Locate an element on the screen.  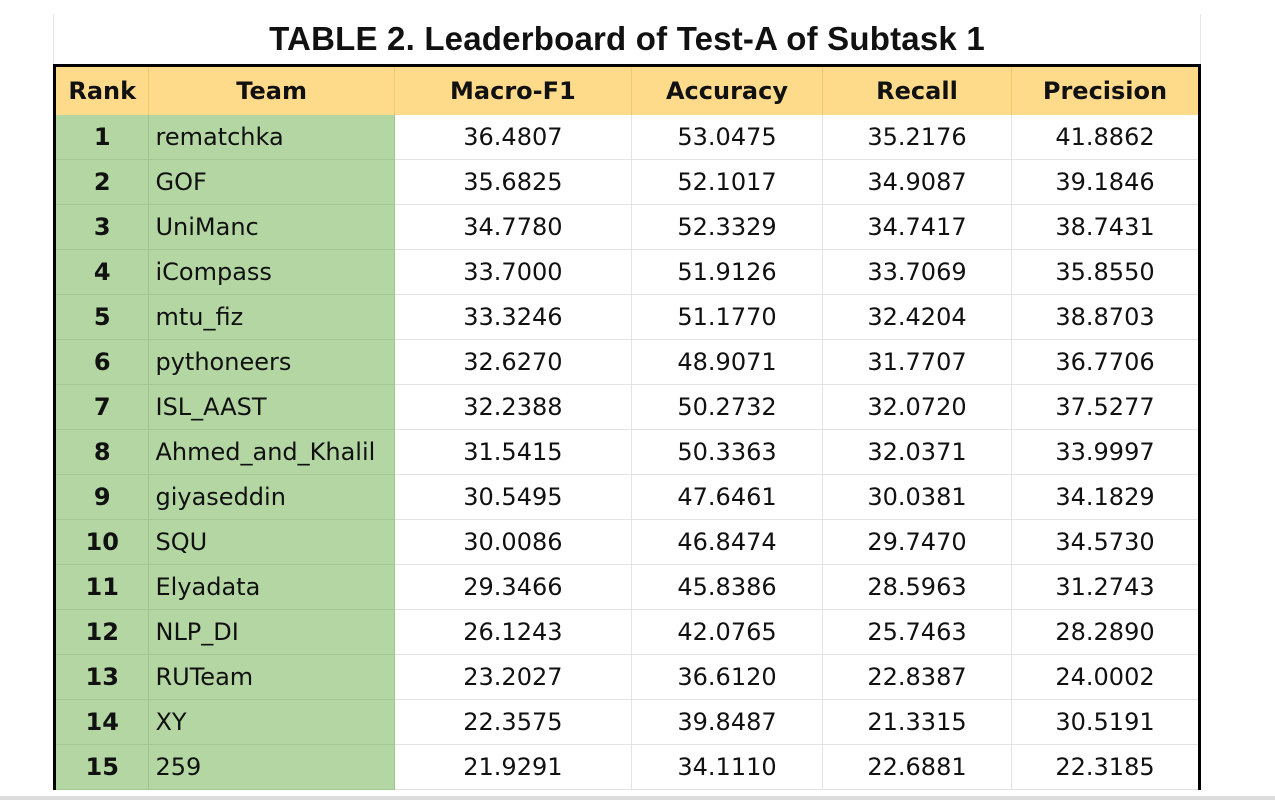
team-cell: SQU is located at coordinates (271, 542).